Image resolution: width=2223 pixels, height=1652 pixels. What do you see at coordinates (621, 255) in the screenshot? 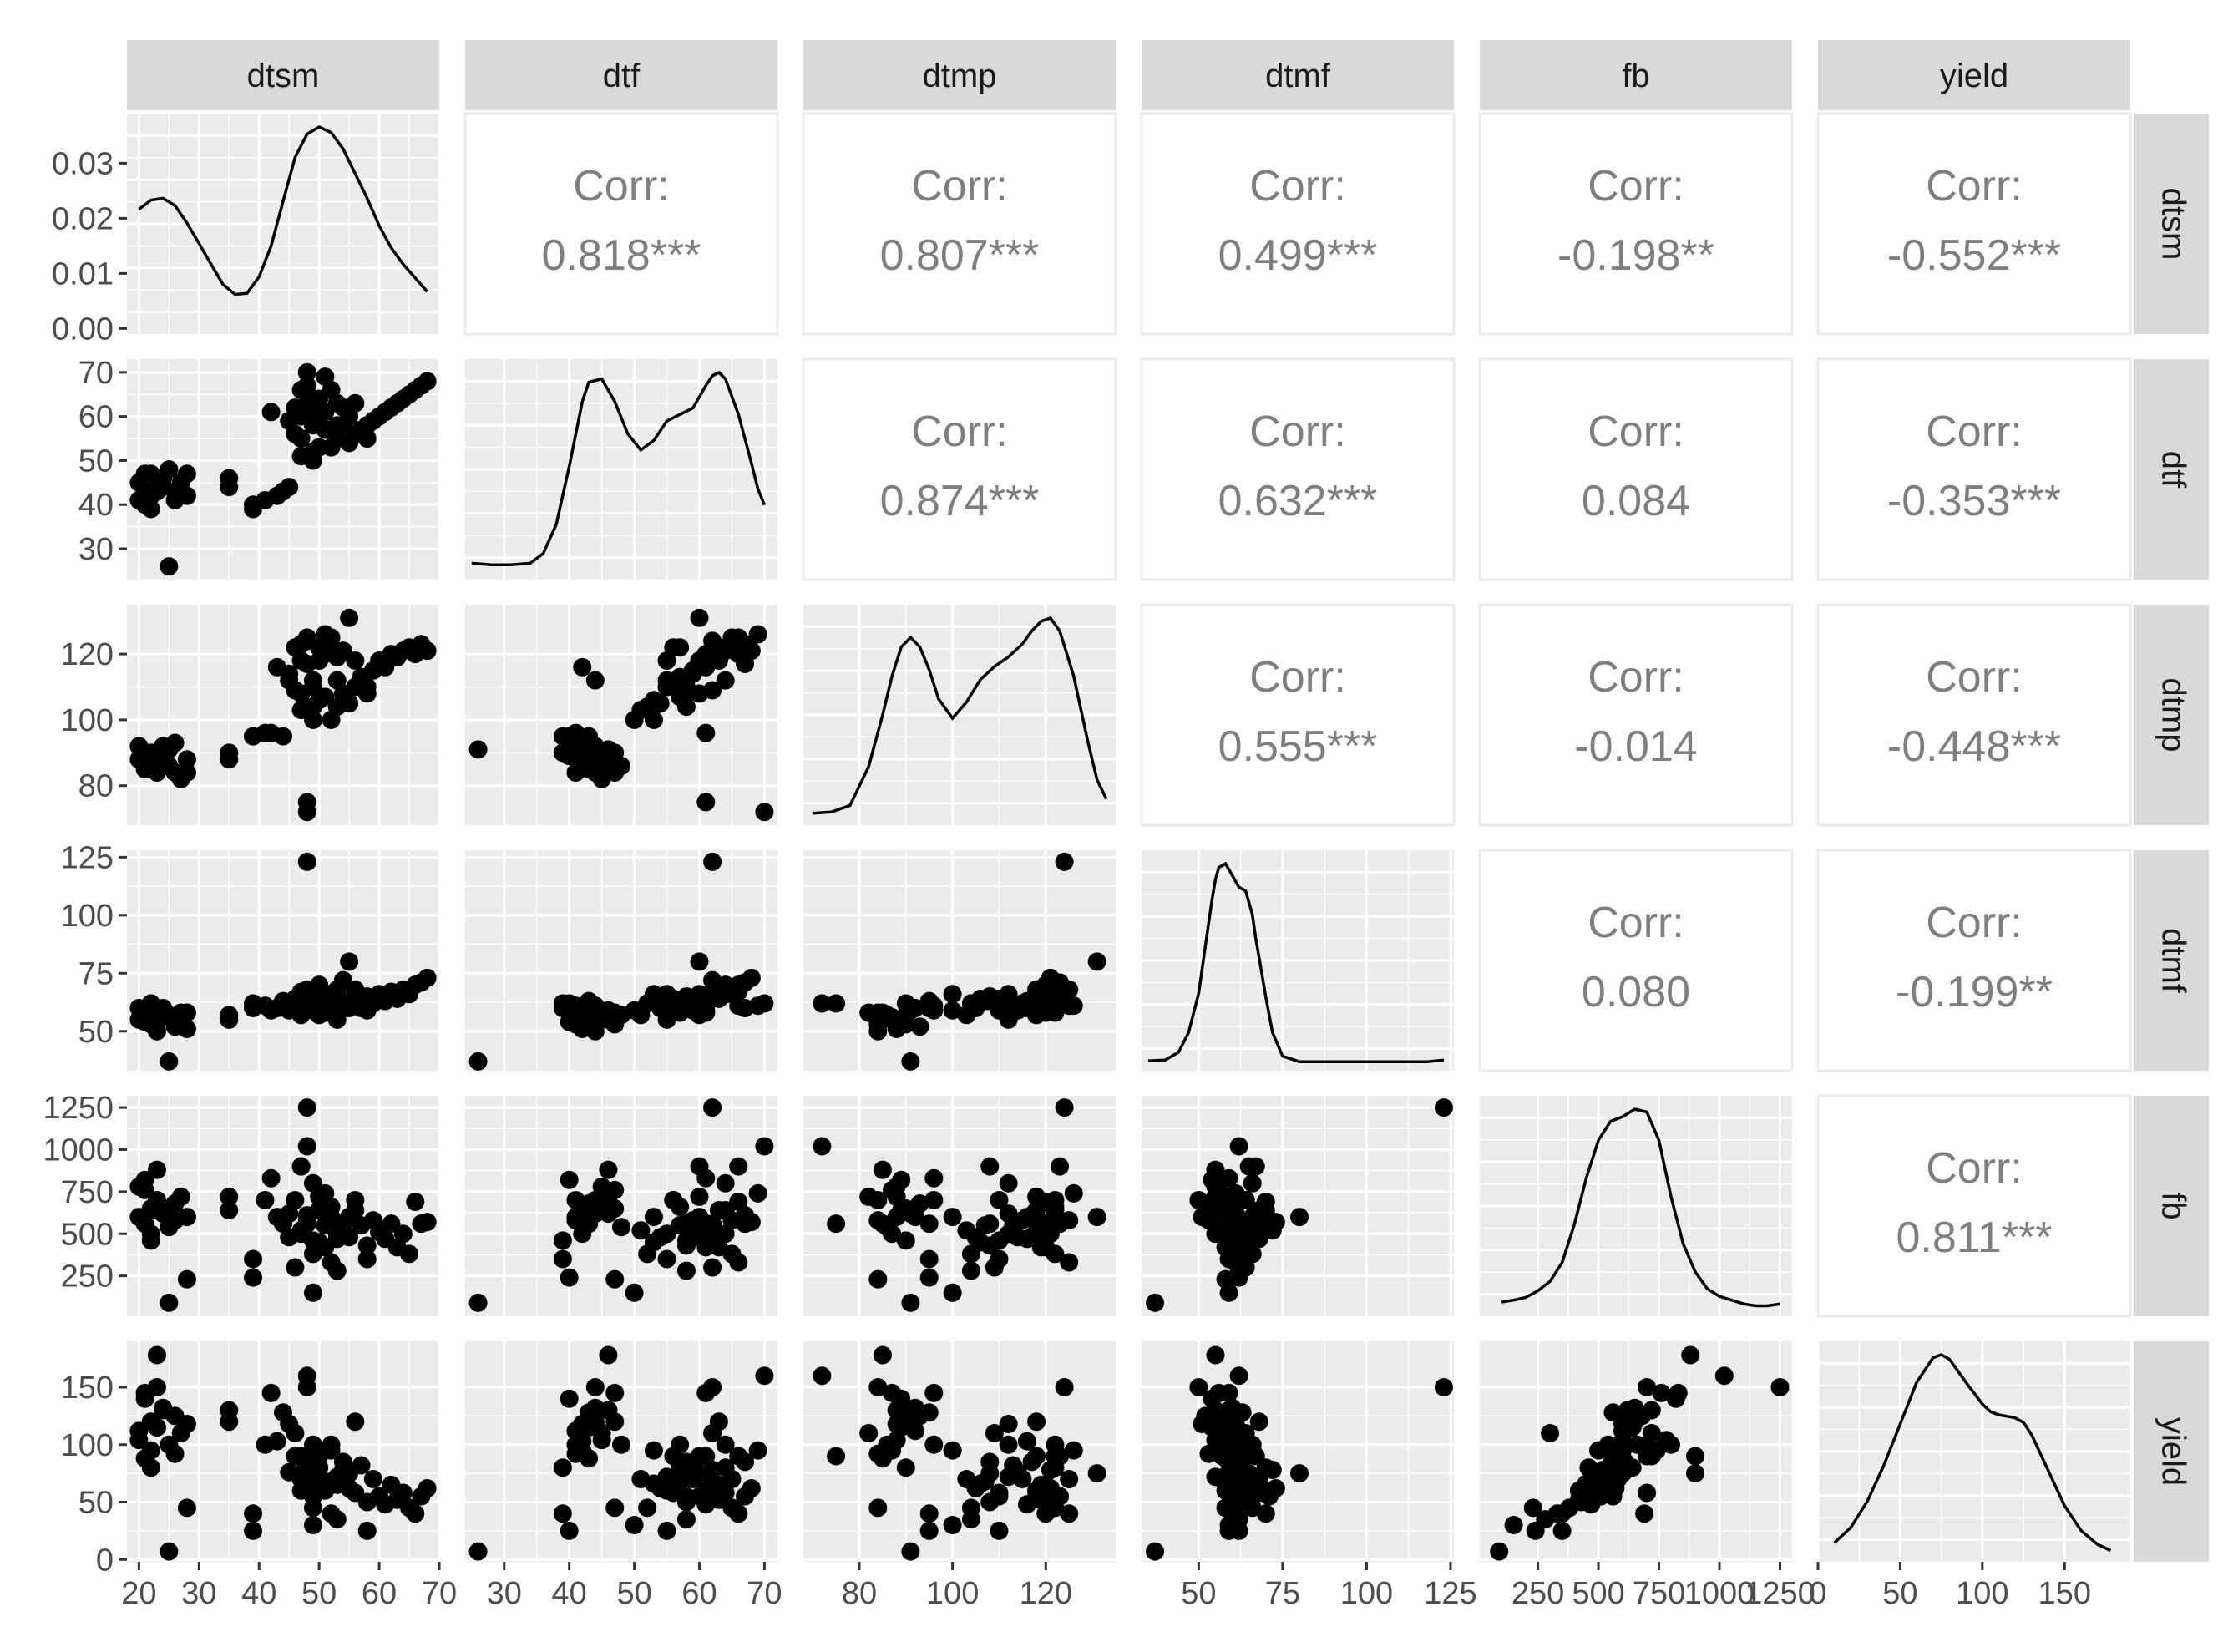
I see `corr-value: 0.818***` at bounding box center [621, 255].